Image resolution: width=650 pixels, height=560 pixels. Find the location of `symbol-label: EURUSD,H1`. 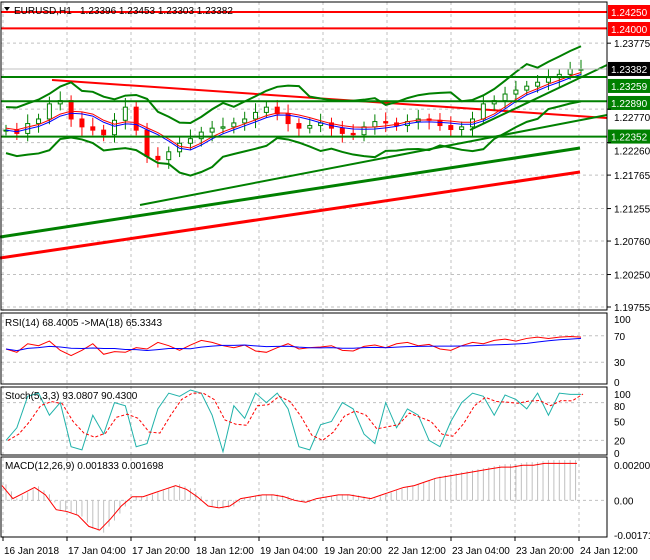

symbol-label: EURUSD,H1 is located at coordinates (43, 11).